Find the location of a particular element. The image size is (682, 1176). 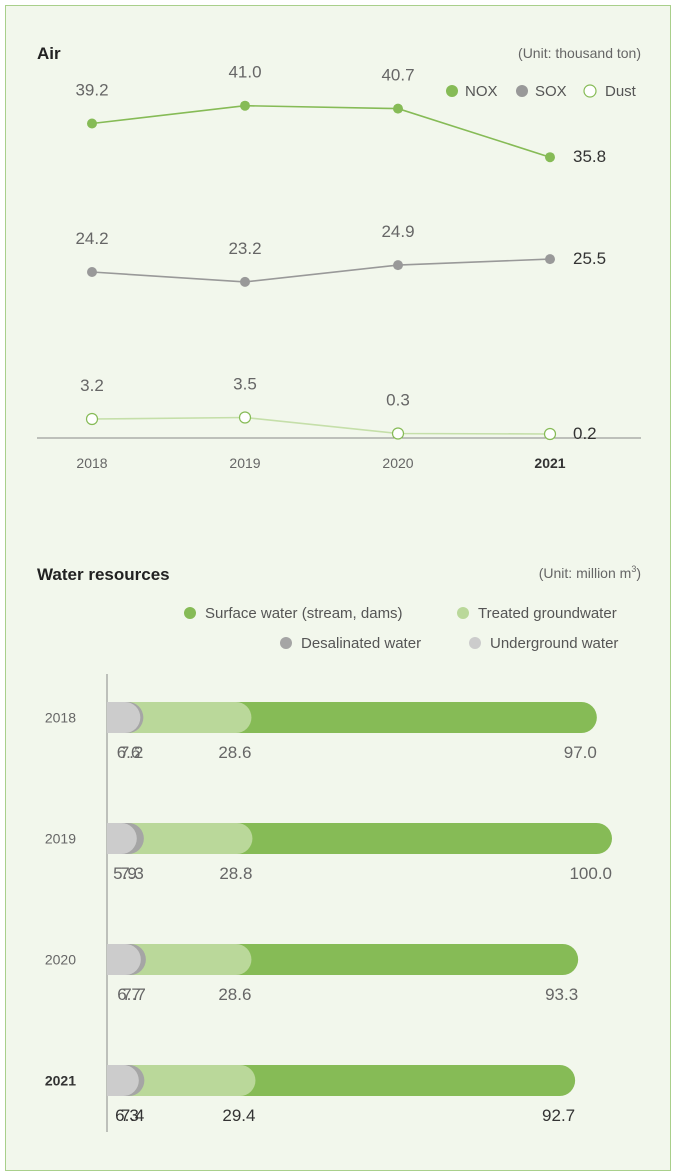

air-point-dust-2018 is located at coordinates (92, 419).